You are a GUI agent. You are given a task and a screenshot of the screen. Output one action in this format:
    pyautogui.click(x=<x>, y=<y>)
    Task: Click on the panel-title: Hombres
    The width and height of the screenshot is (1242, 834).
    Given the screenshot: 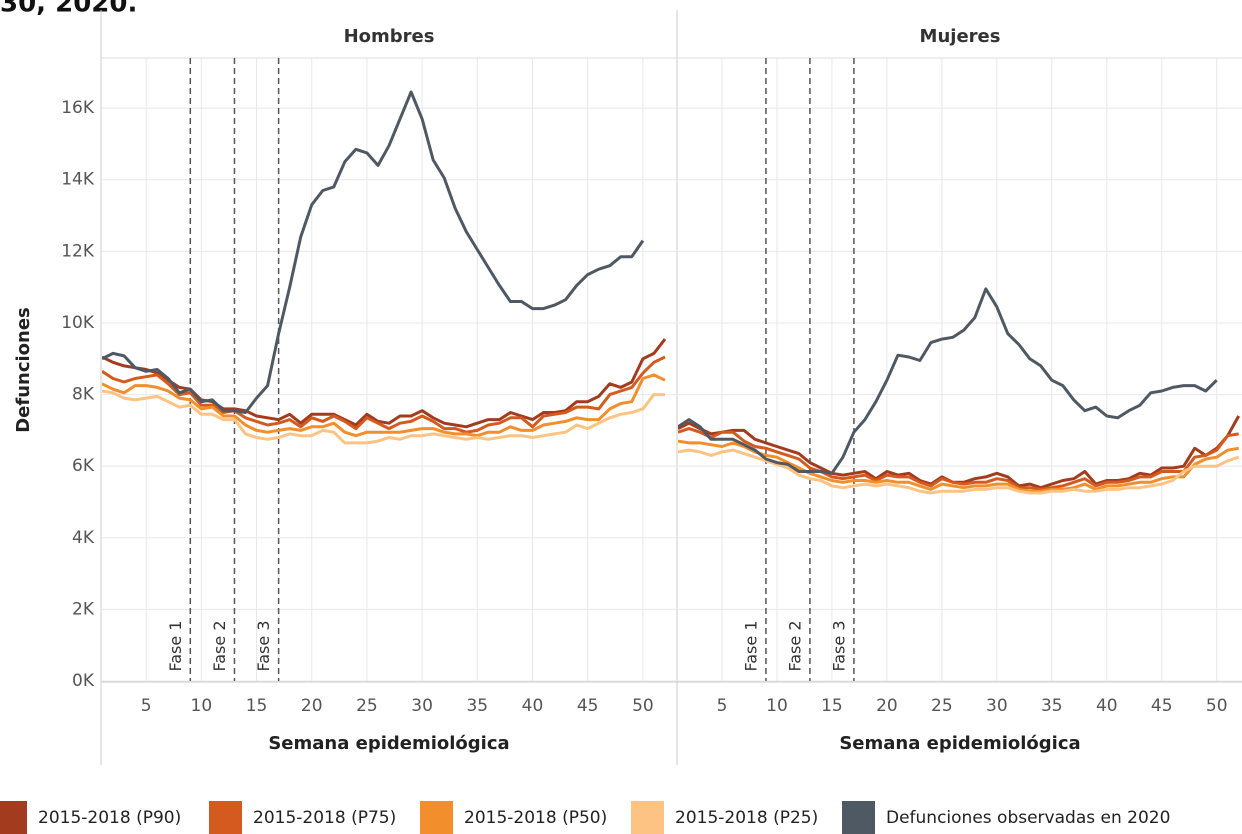 What is the action you would take?
    pyautogui.click(x=389, y=36)
    